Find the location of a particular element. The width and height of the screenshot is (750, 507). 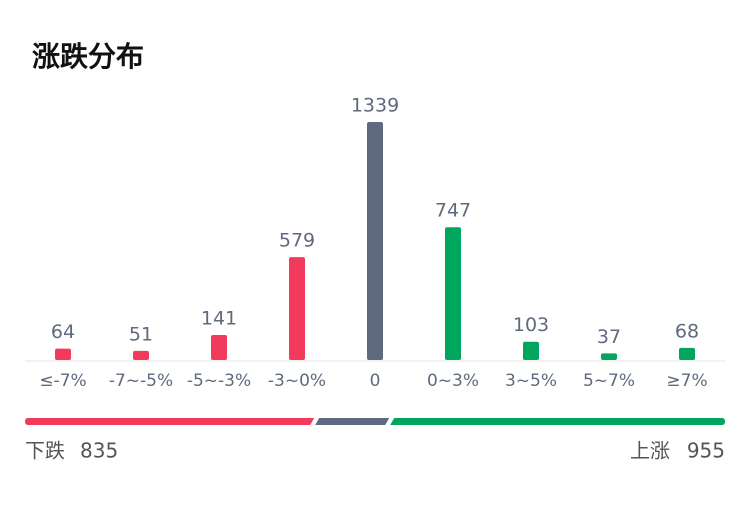

flat-segment is located at coordinates (352, 421).